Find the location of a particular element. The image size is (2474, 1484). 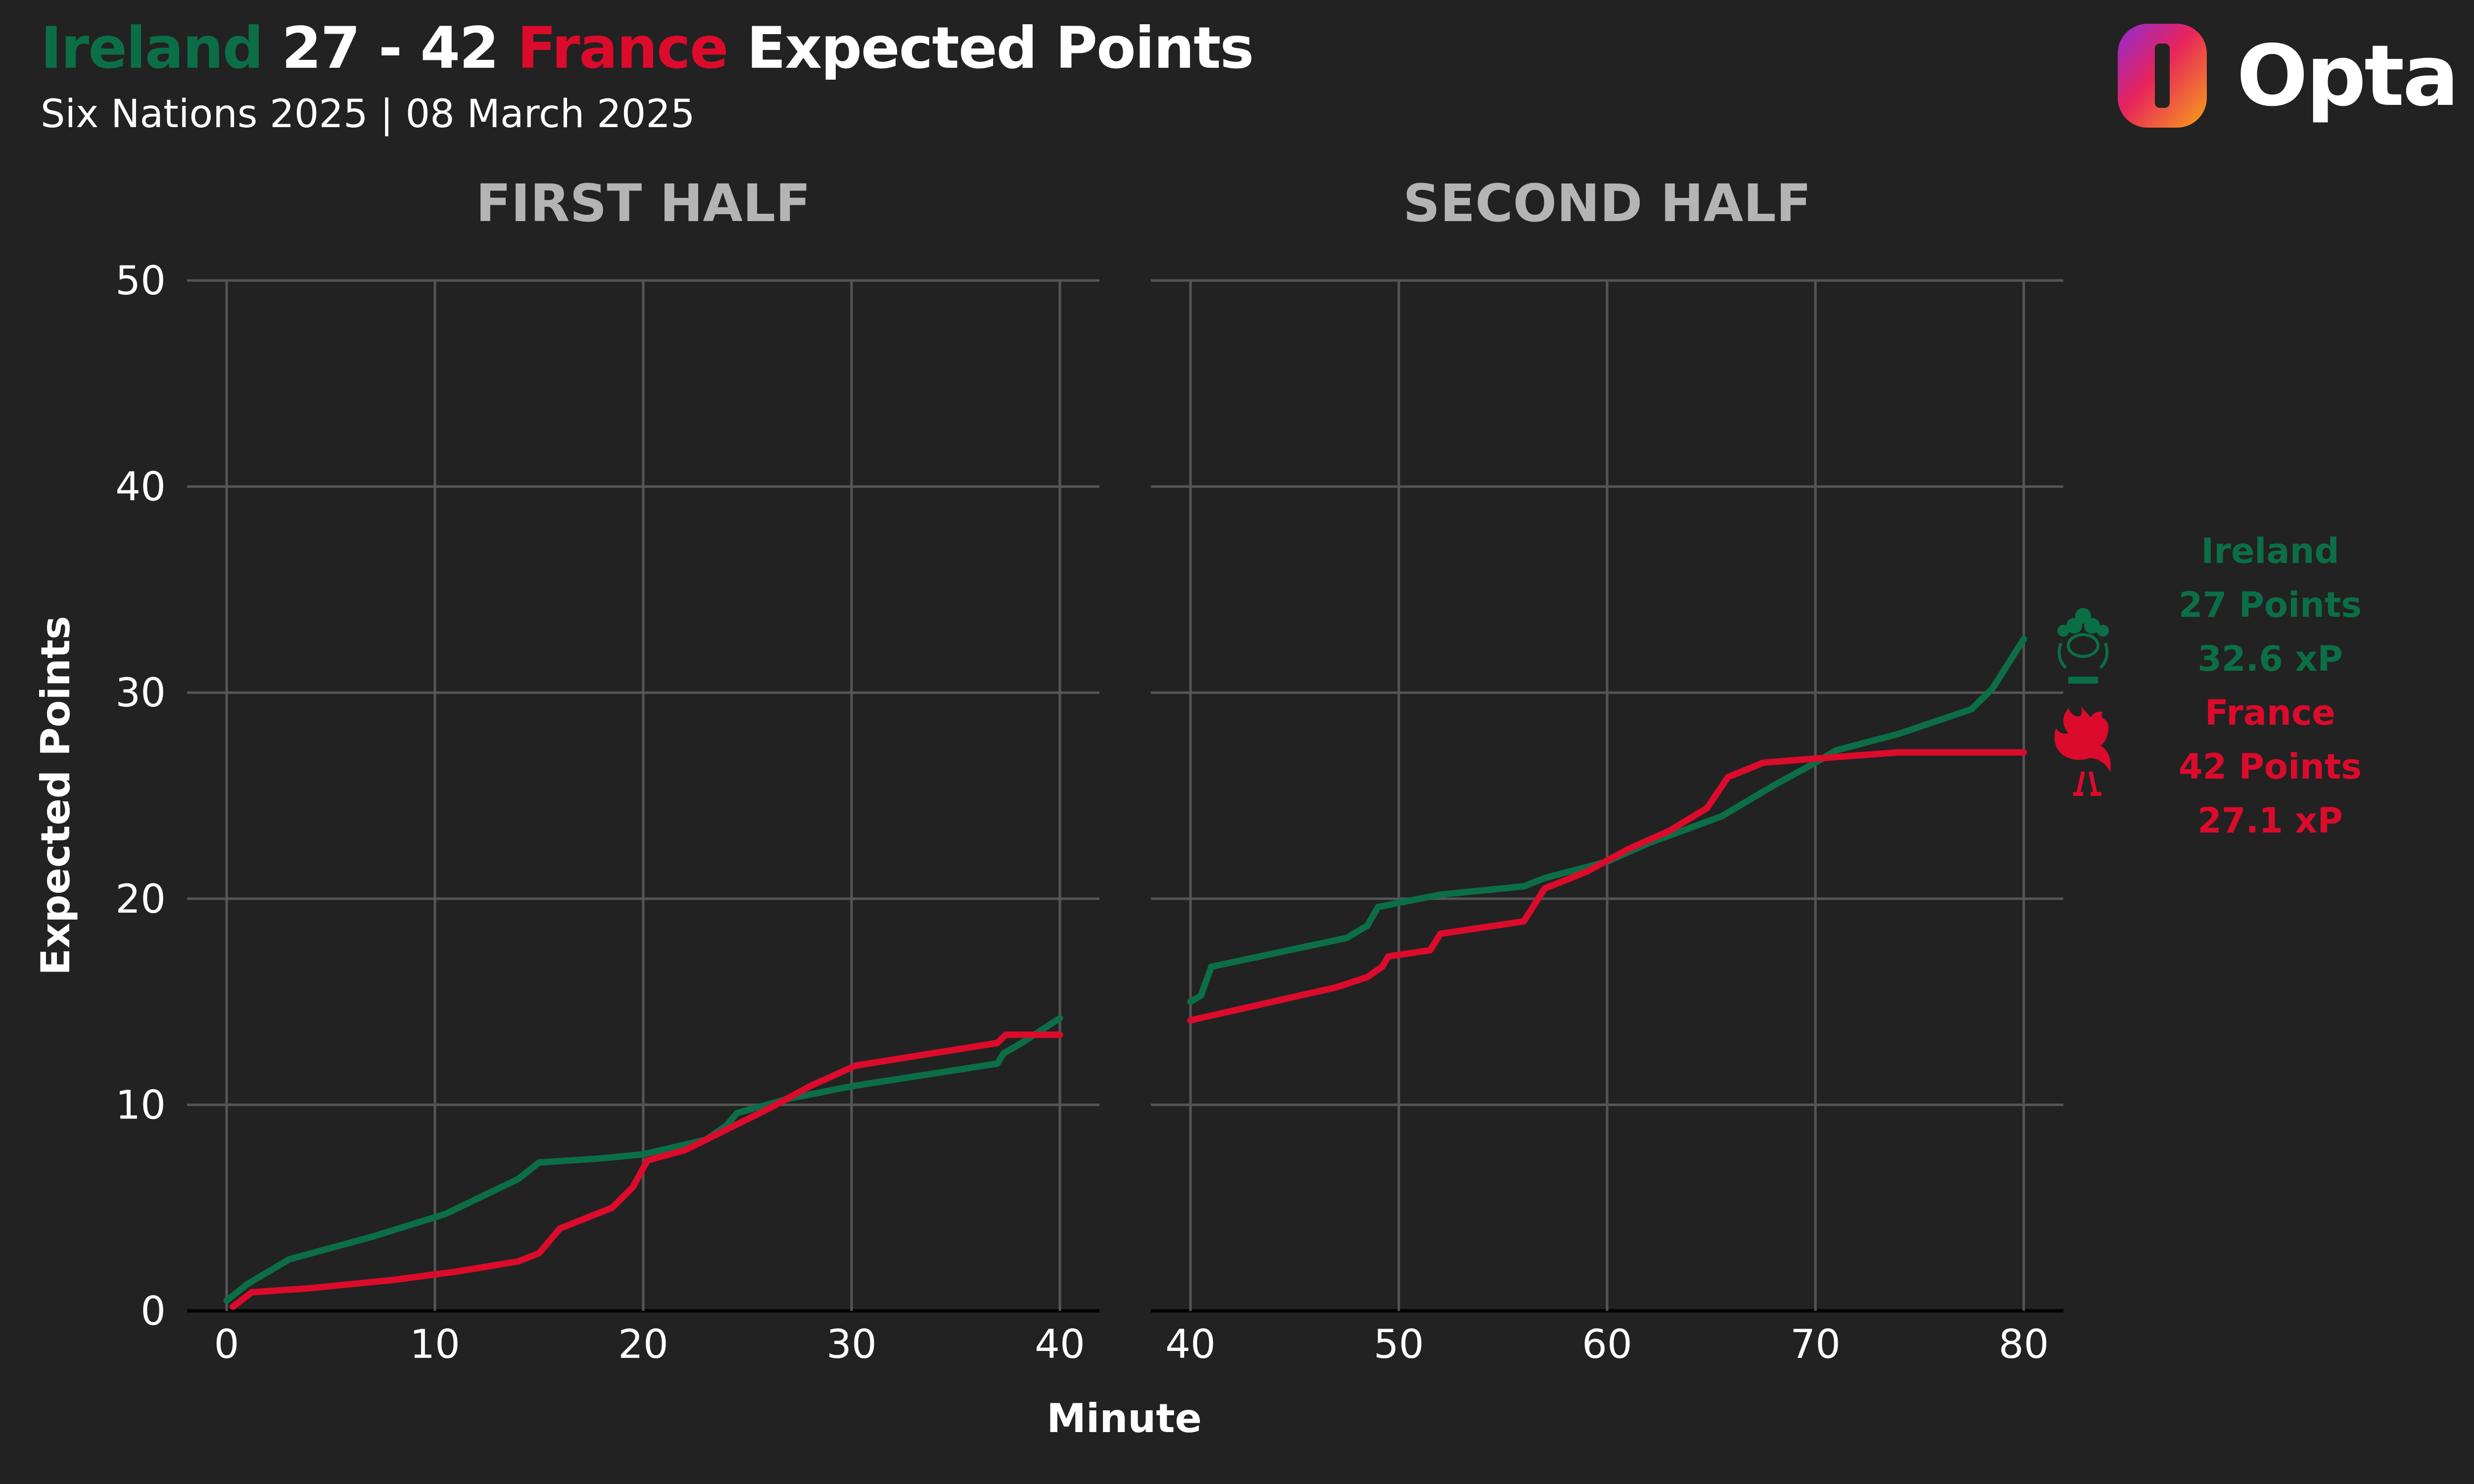

shamrock-crest-icon is located at coordinates (2083, 646).